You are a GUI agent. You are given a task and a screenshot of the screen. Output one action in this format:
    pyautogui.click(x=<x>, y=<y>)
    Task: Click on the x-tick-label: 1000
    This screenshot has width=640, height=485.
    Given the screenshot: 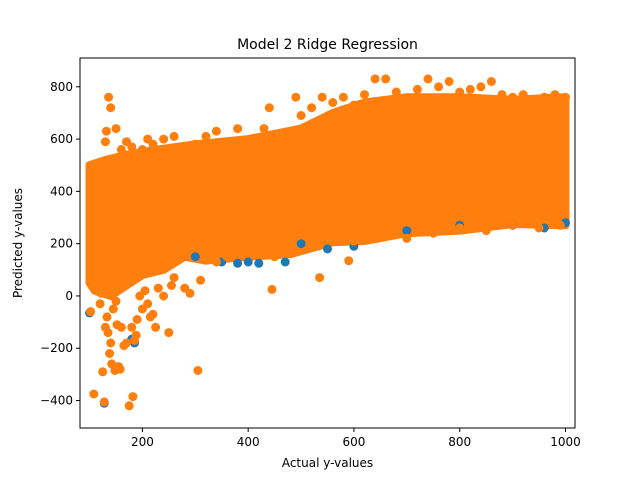 What is the action you would take?
    pyautogui.click(x=565, y=442)
    